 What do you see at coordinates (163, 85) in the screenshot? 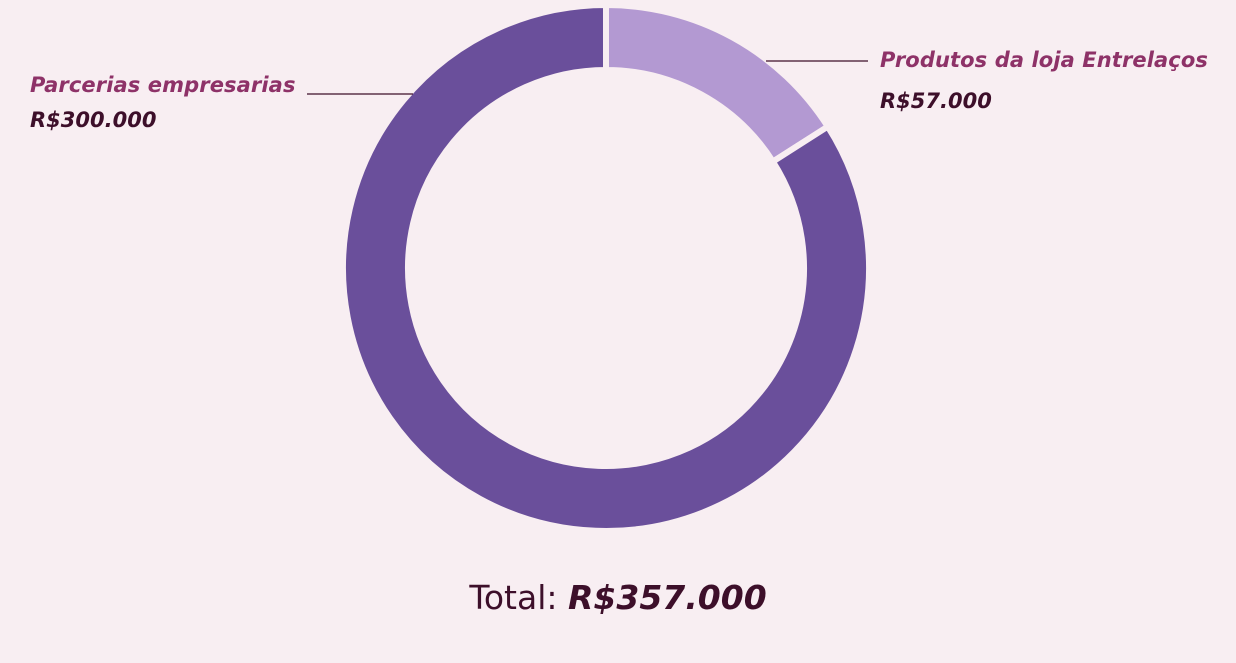
I see `slice-label-parcerias: Parcerias empresarias` at bounding box center [163, 85].